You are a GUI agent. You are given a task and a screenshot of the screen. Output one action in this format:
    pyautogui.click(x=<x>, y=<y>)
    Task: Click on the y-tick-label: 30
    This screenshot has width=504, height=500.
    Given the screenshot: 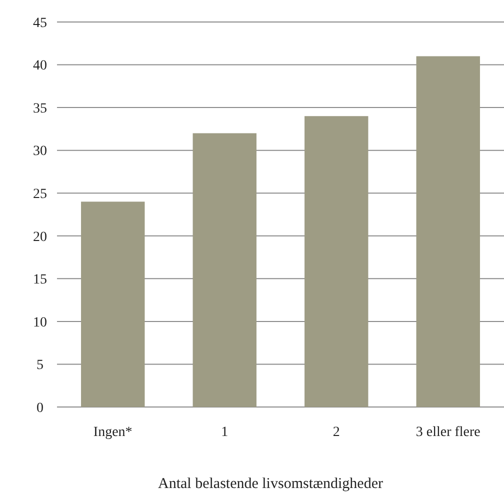 What is the action you would take?
    pyautogui.click(x=40, y=152)
    